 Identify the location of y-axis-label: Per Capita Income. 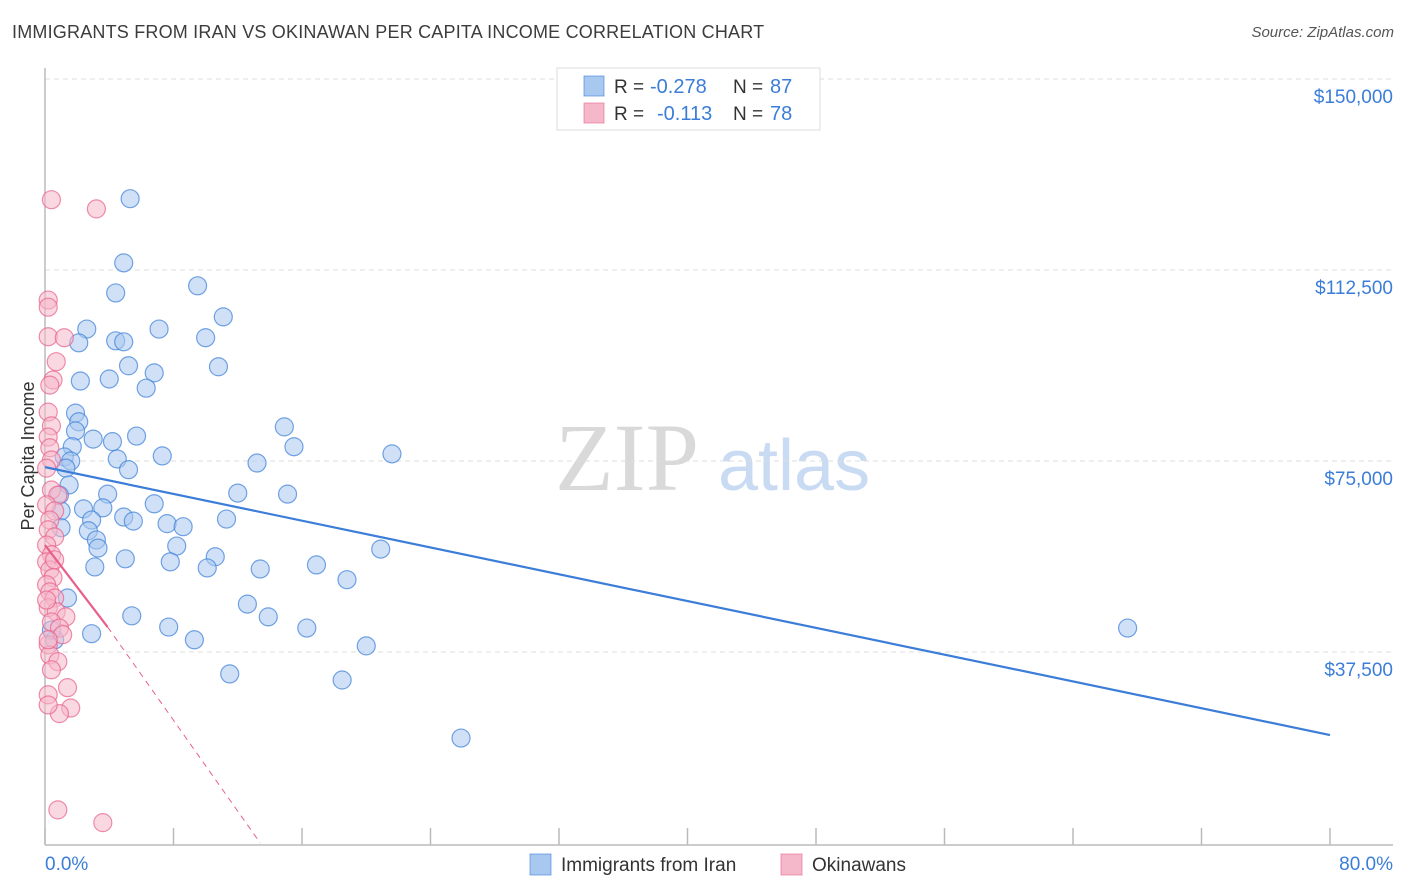
(28, 455).